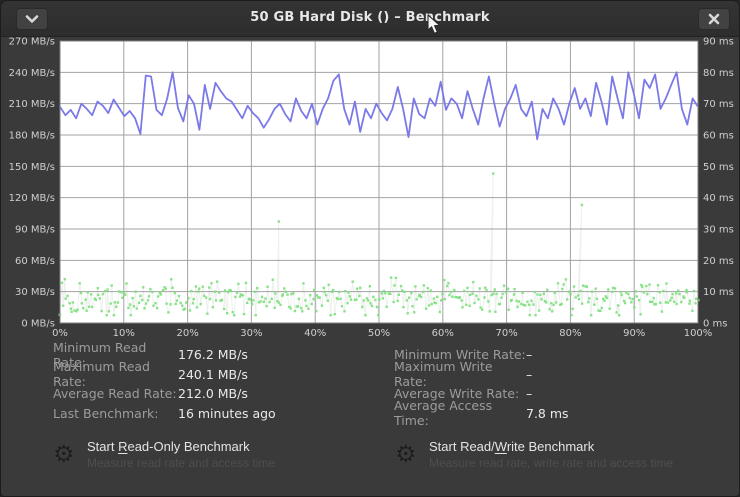 The image size is (740, 497). I want to click on stat-average-read-rate: Average Read Rate: 212.0 MB/s, so click(212, 394).